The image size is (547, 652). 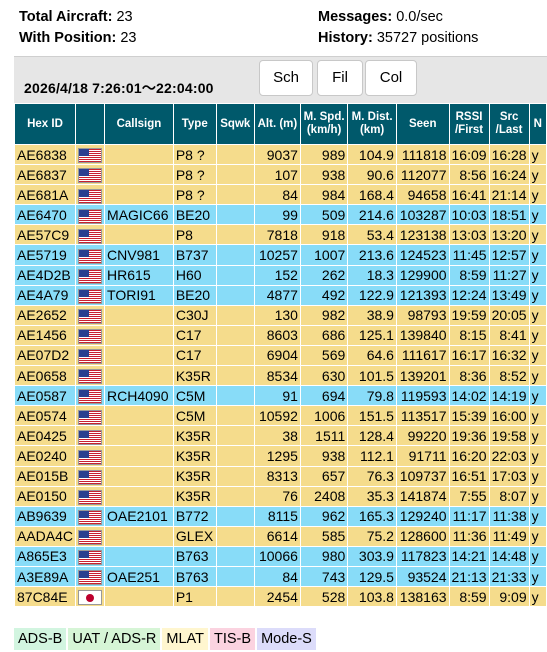 What do you see at coordinates (509, 416) in the screenshot?
I see `cell-last: 16:00` at bounding box center [509, 416].